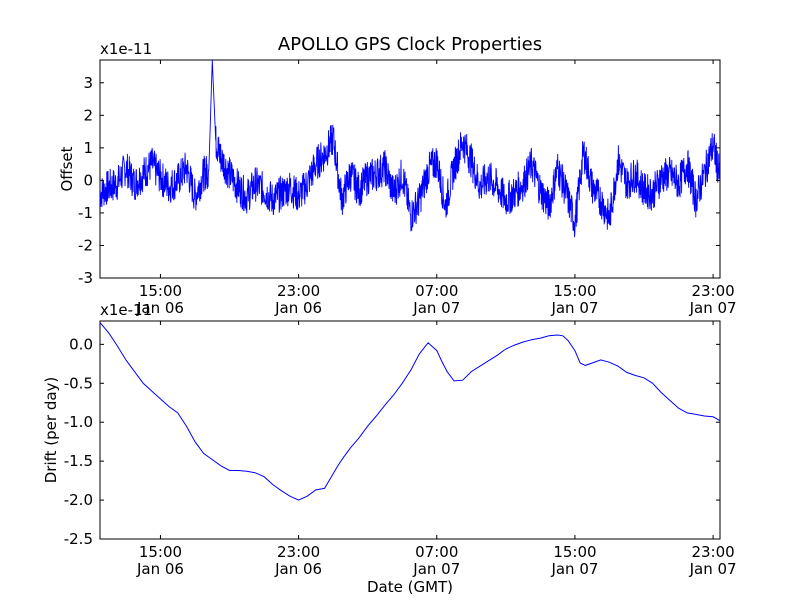  Describe the element at coordinates (85, 245) in the screenshot. I see `y-tick-label: -2` at that location.